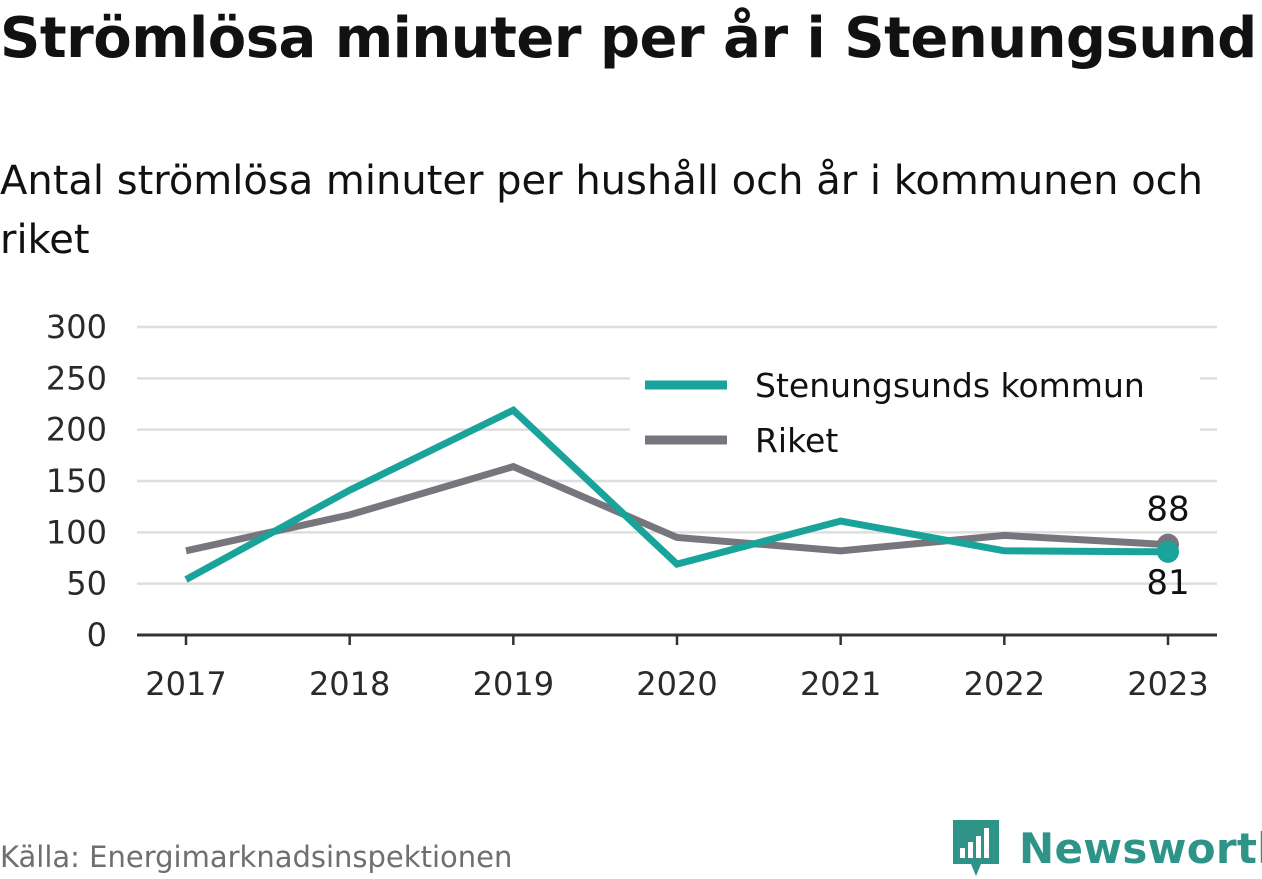  What do you see at coordinates (1004, 684) in the screenshot?
I see `x-tick-label: 2022` at bounding box center [1004, 684].